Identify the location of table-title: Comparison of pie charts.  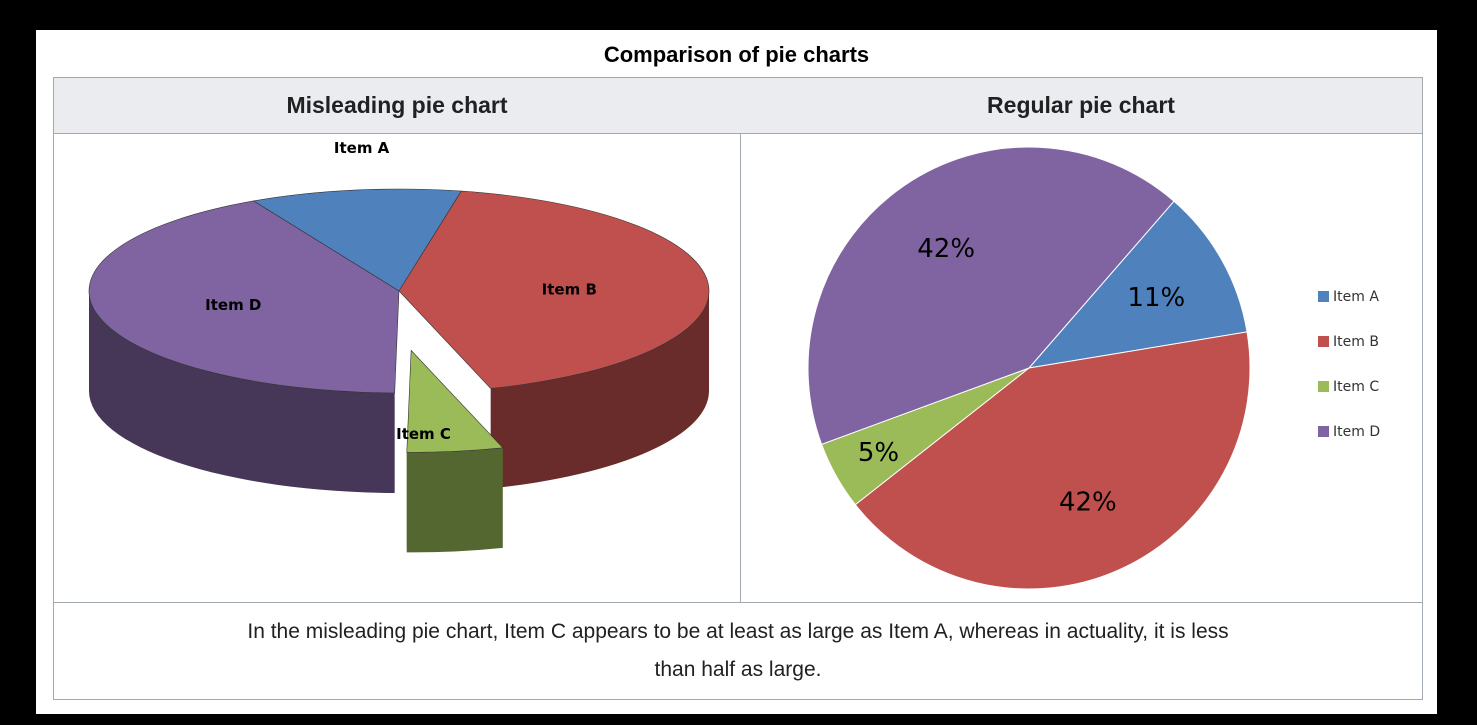
(736, 54).